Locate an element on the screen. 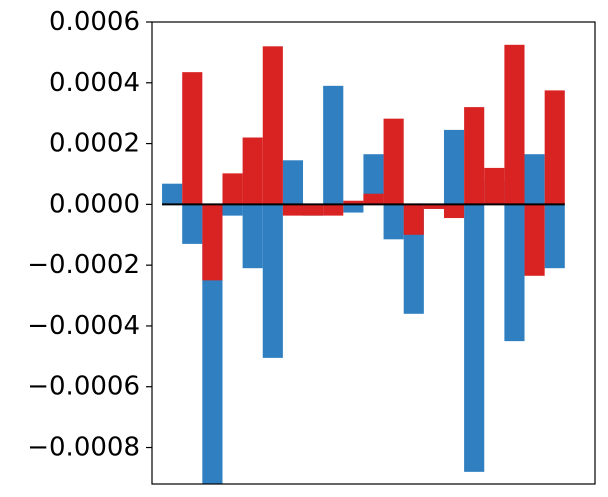  y-tick-label: 0.0004 is located at coordinates (94, 83).